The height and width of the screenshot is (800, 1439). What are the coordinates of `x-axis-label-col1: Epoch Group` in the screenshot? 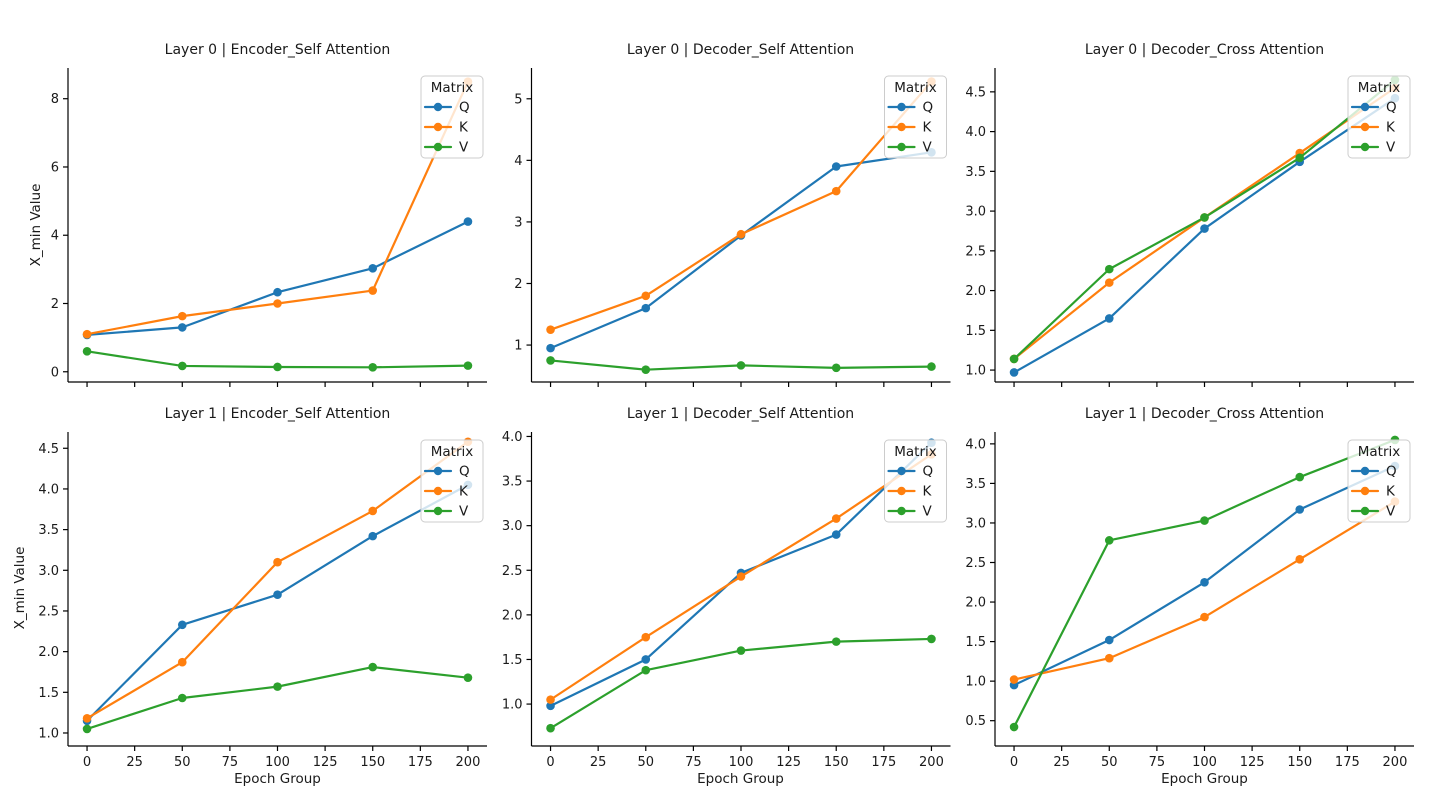 It's located at (740, 779).